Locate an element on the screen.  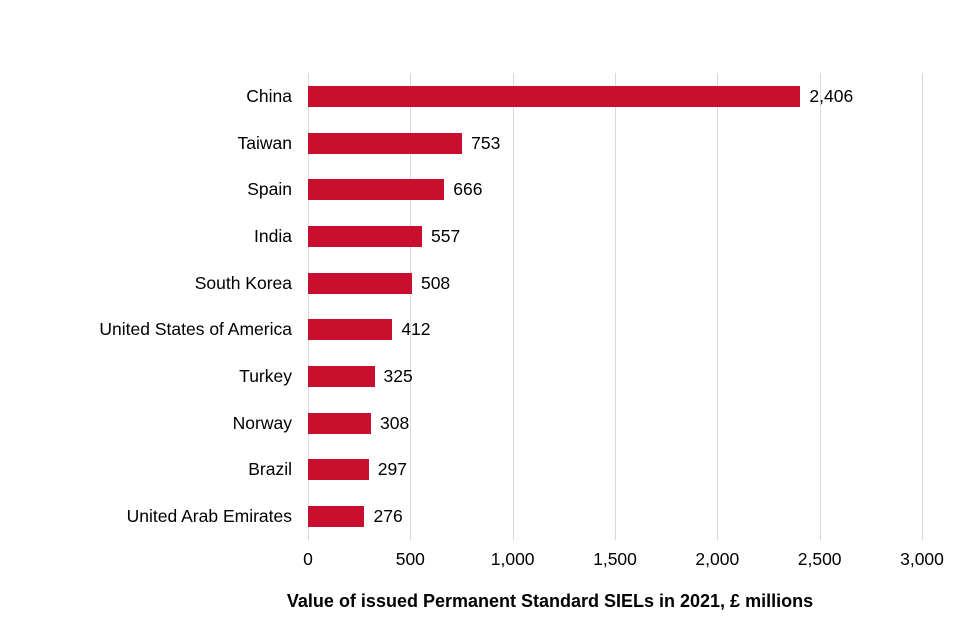
bar-track: 412 is located at coordinates (634, 330).